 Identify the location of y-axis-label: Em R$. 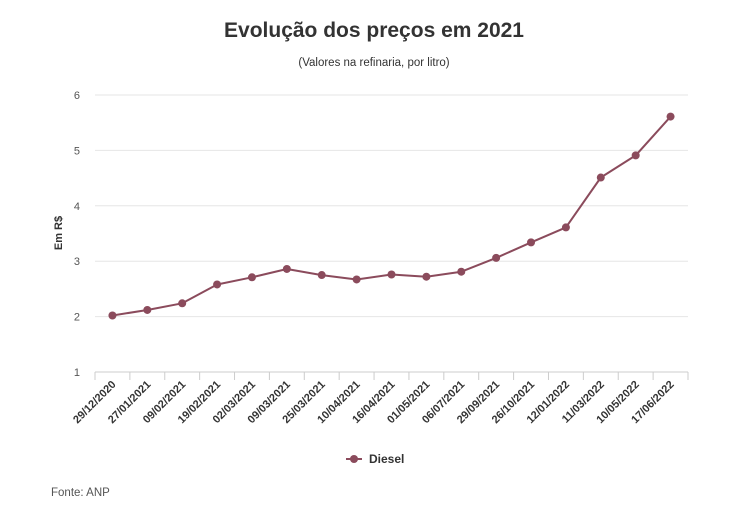
(59, 233).